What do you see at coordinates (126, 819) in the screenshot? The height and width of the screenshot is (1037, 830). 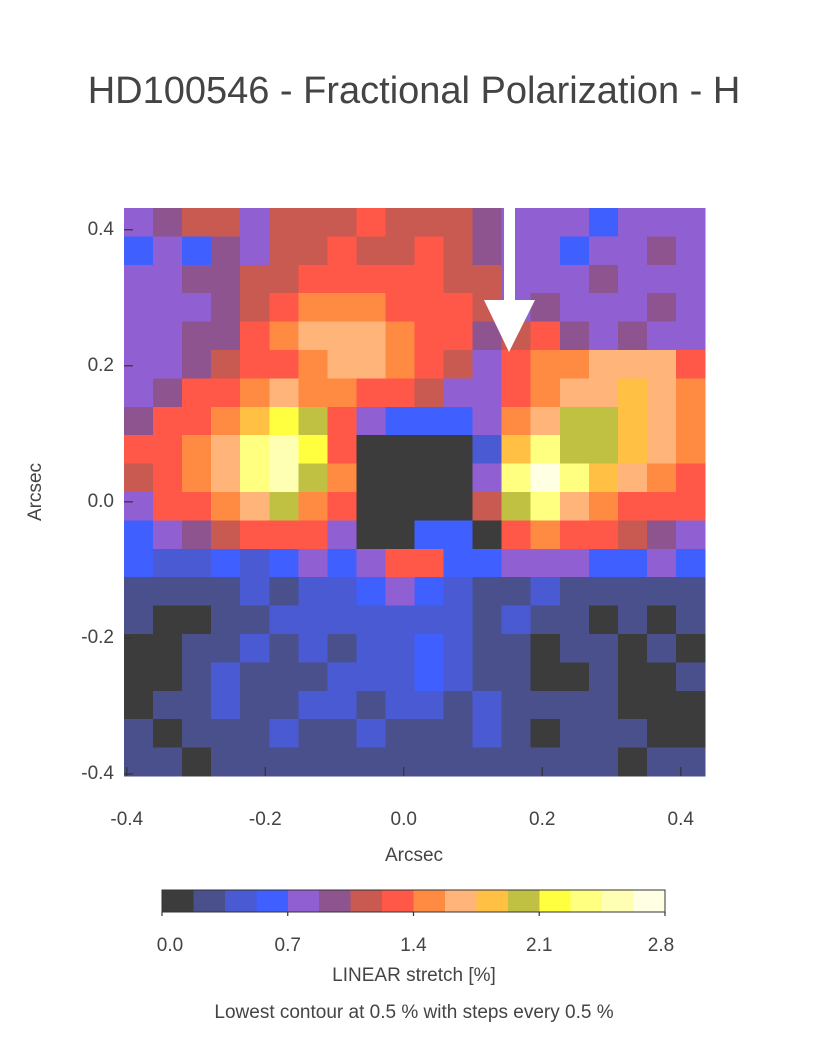 I see `x-tick-label: -0.4` at bounding box center [126, 819].